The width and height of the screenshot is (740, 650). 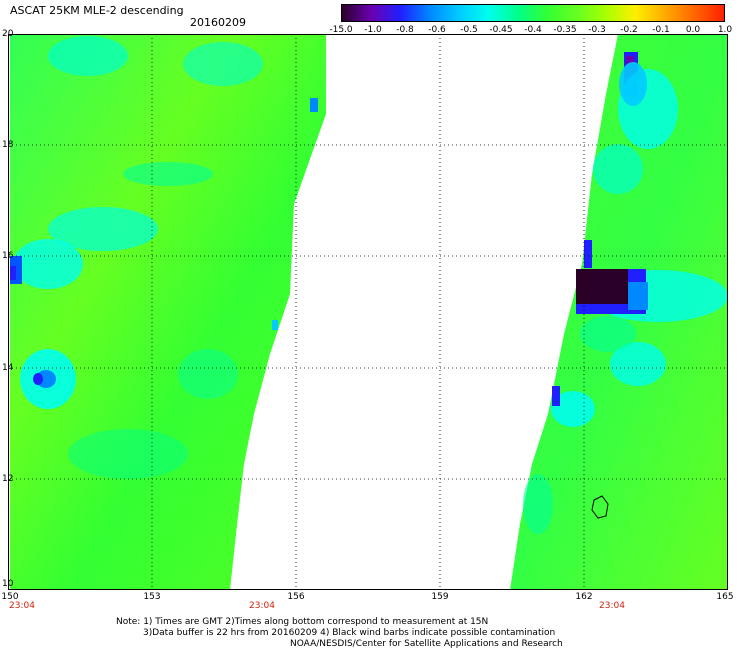 I want to click on colorbar, so click(x=533, y=13).